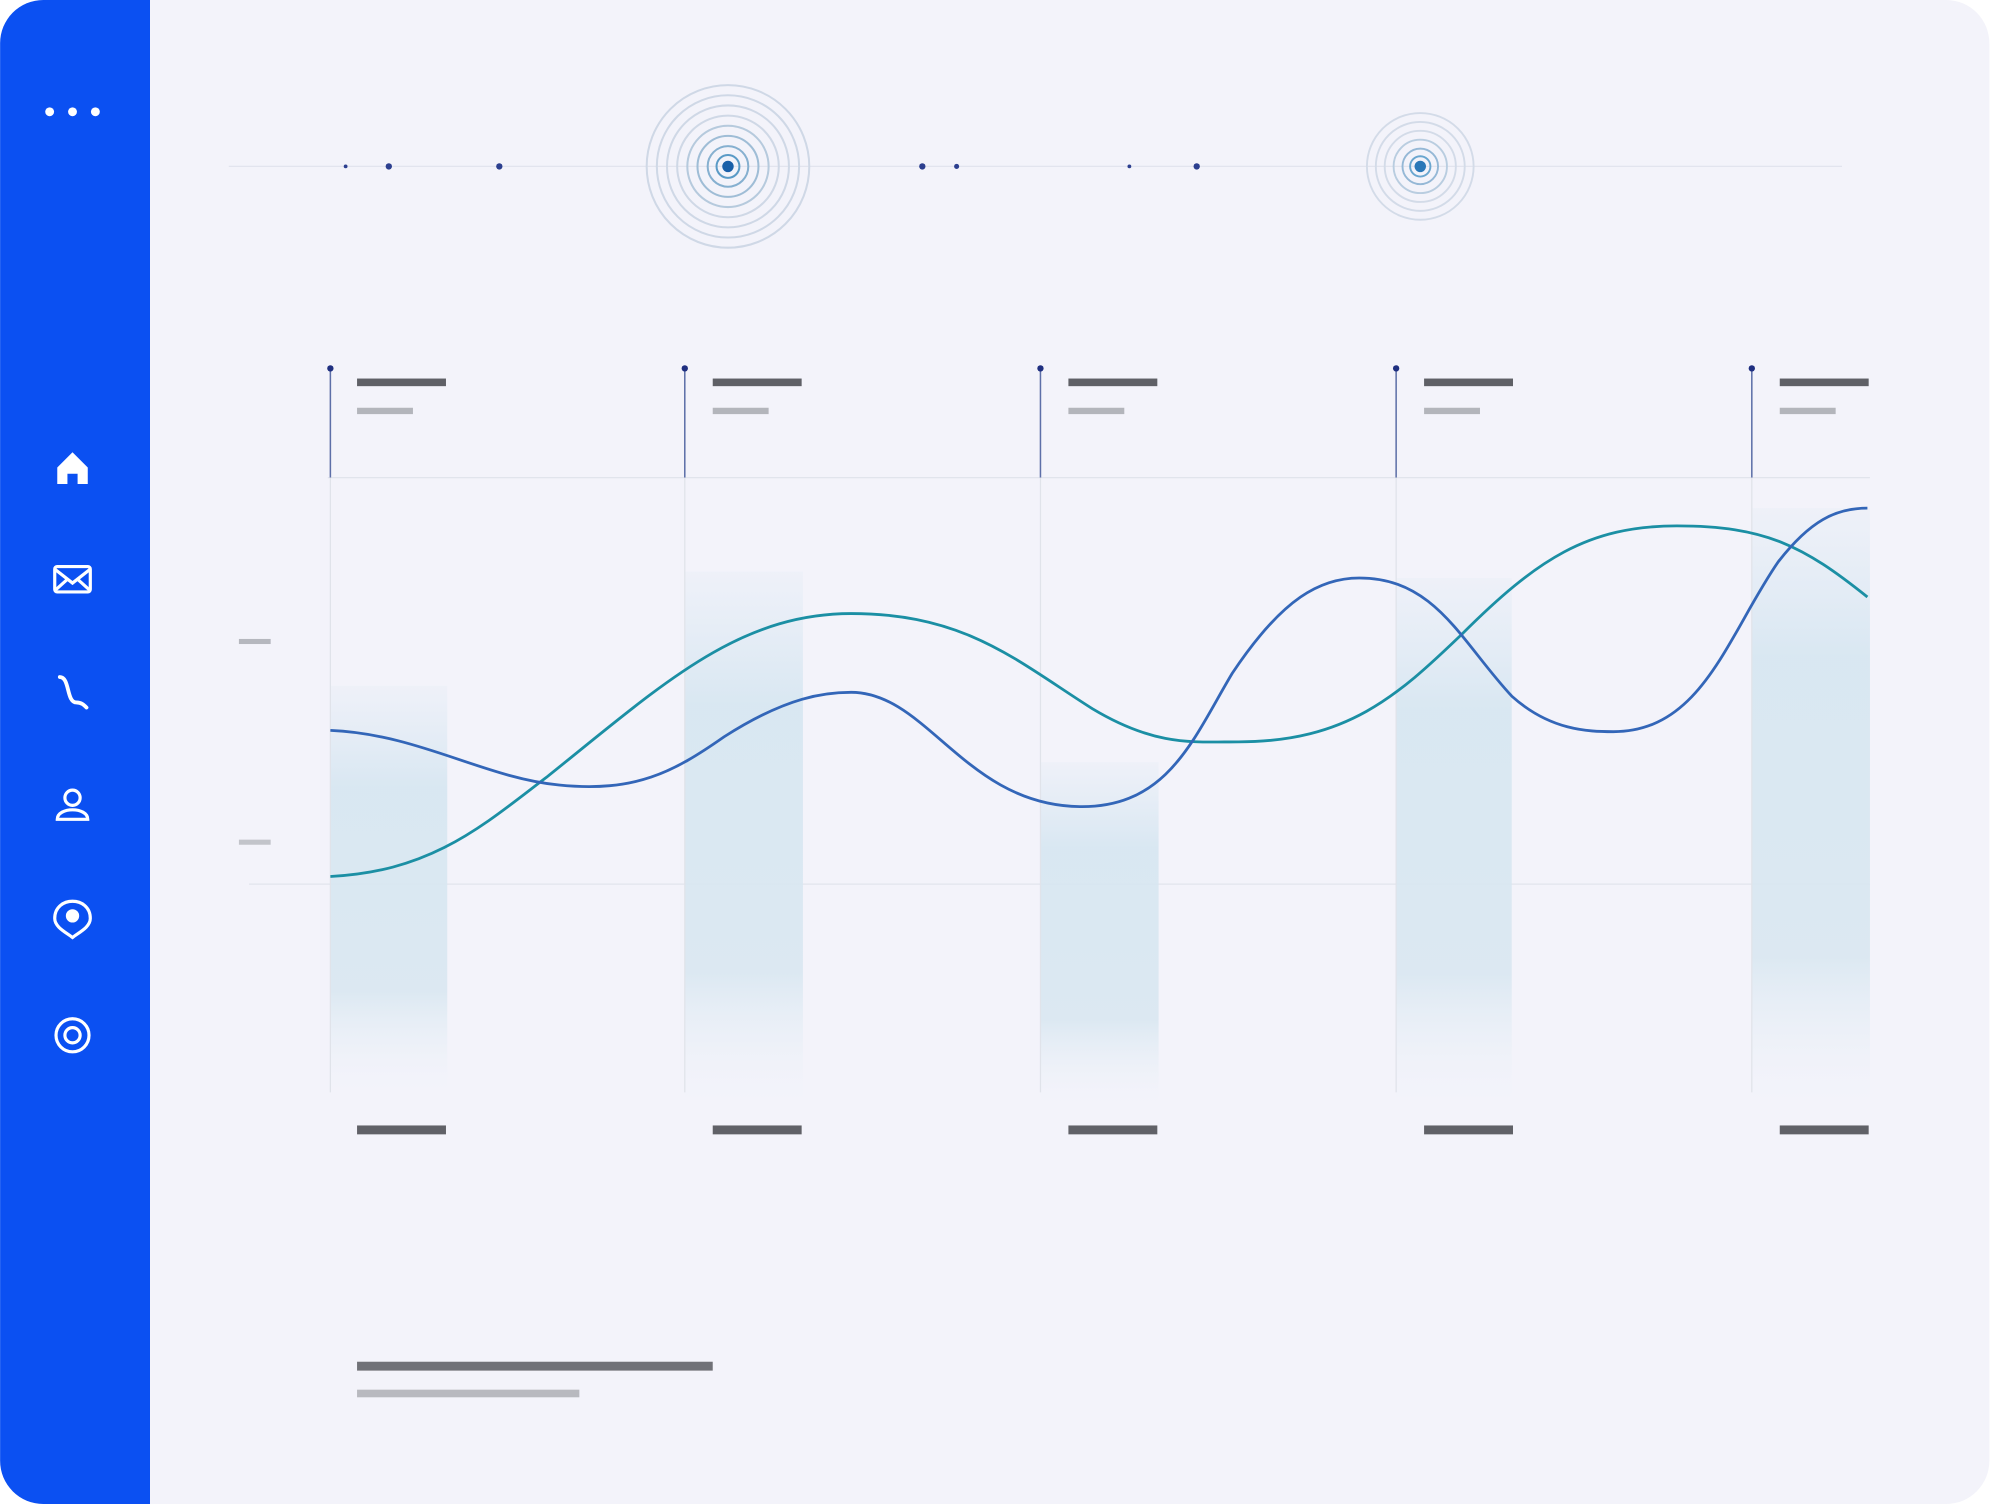  I want to click on menu-dots, so click(72, 112).